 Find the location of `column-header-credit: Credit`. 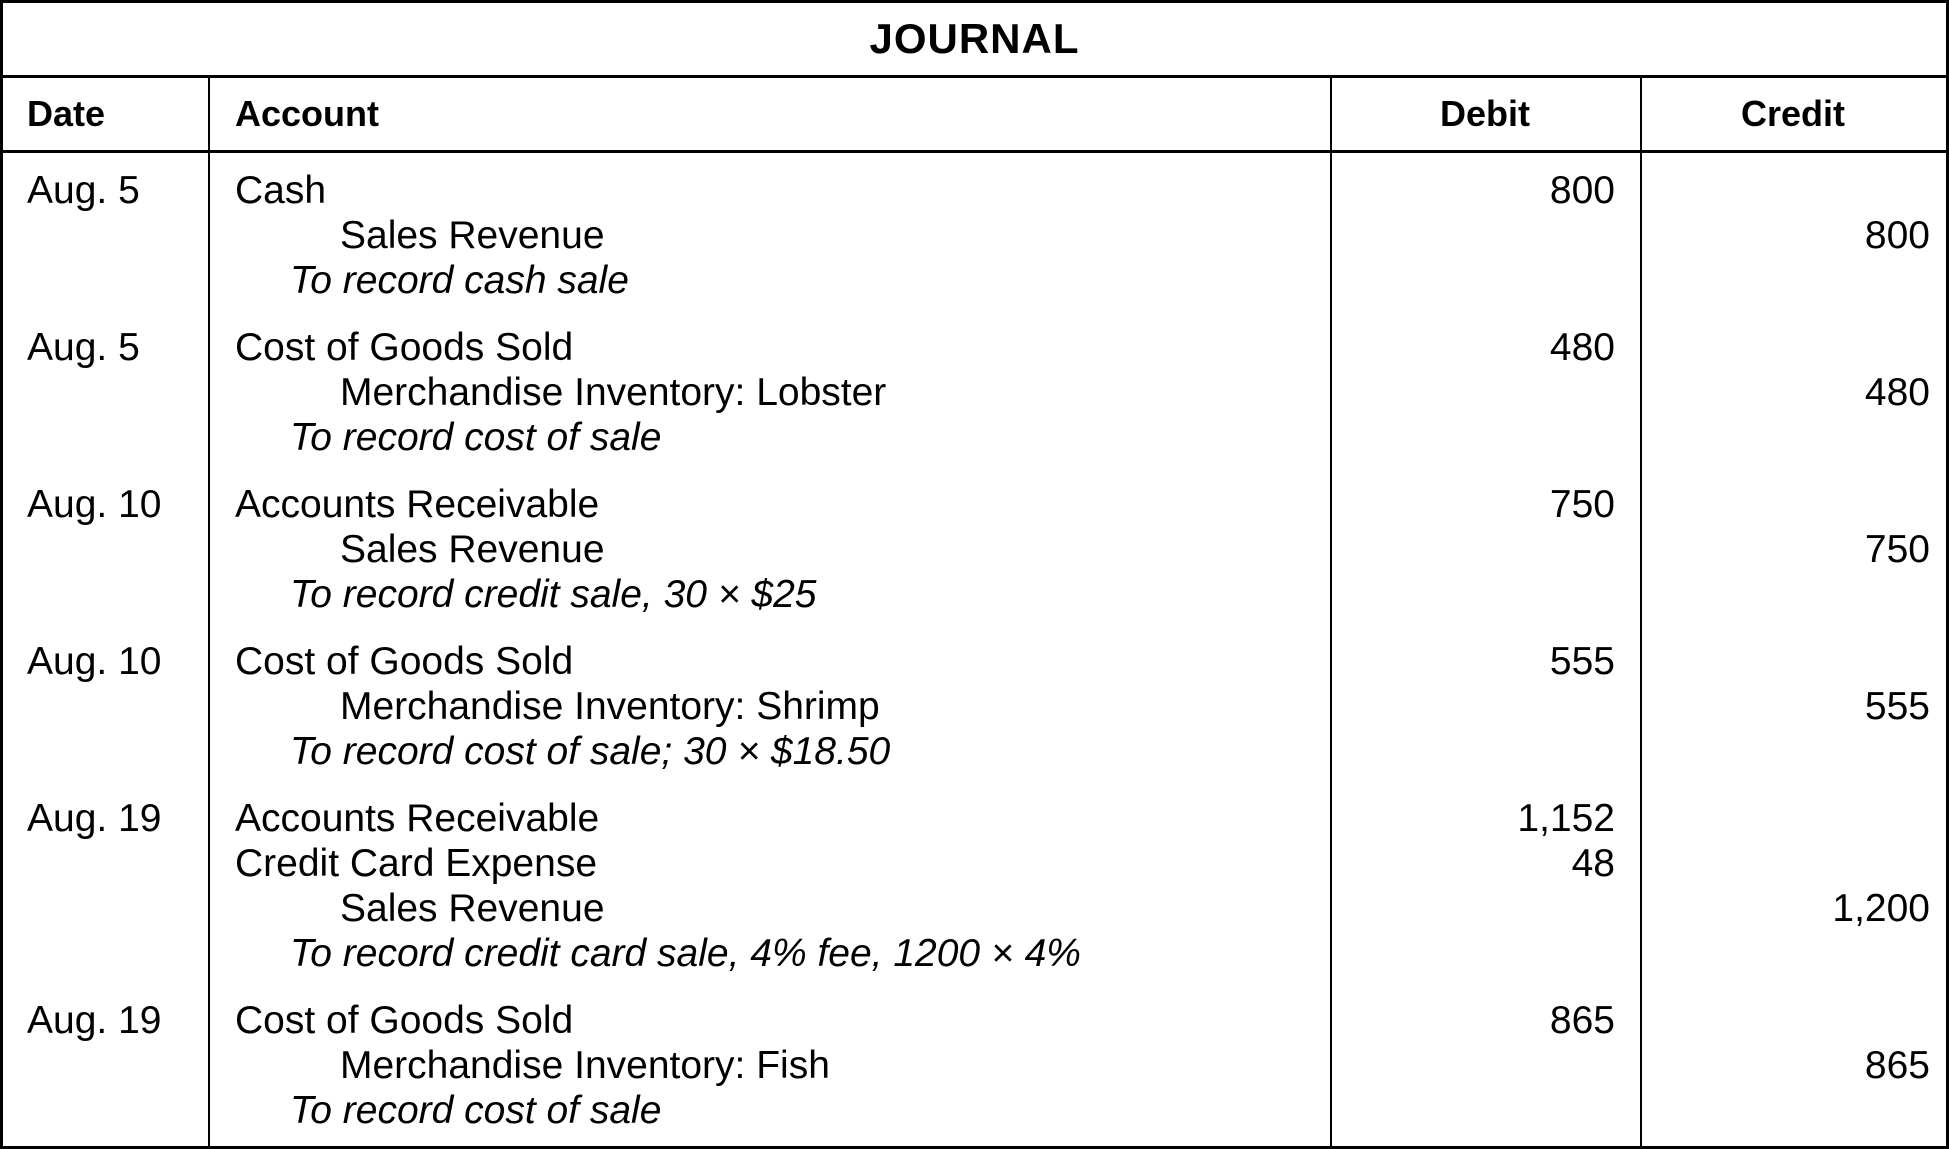

column-header-credit: Credit is located at coordinates (1792, 113).